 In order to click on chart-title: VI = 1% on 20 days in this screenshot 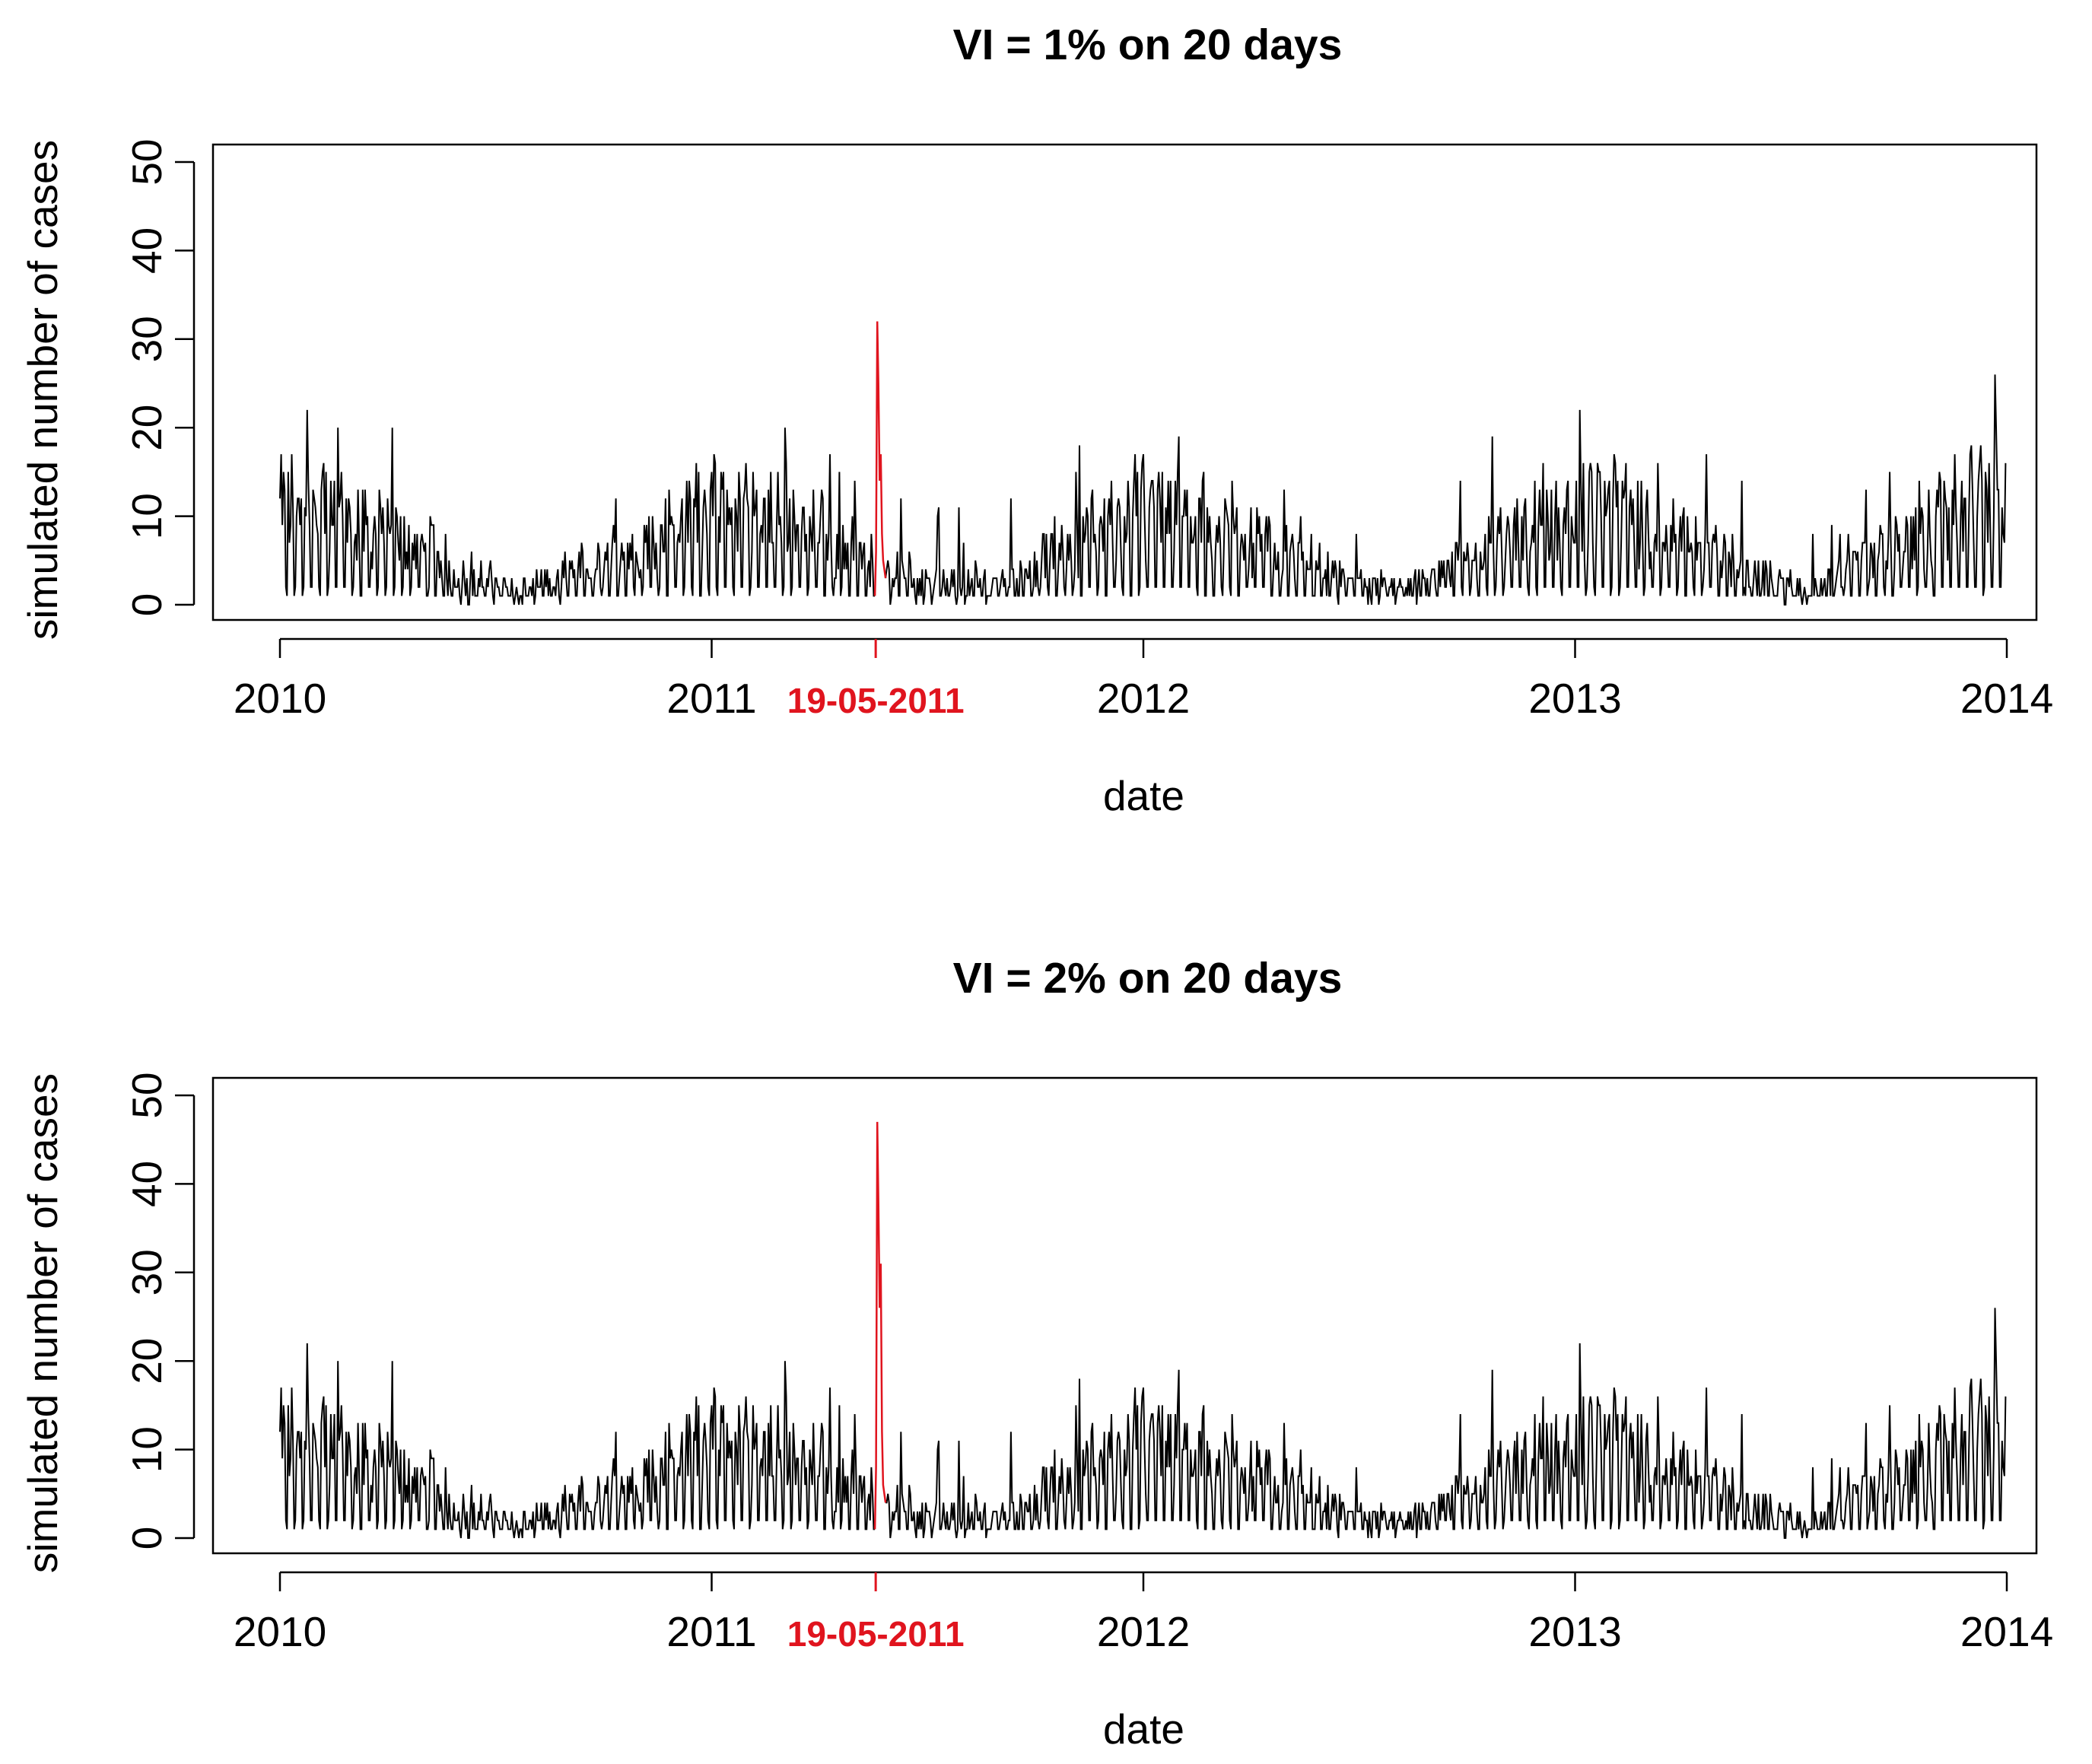, I will do `click(1148, 45)`.